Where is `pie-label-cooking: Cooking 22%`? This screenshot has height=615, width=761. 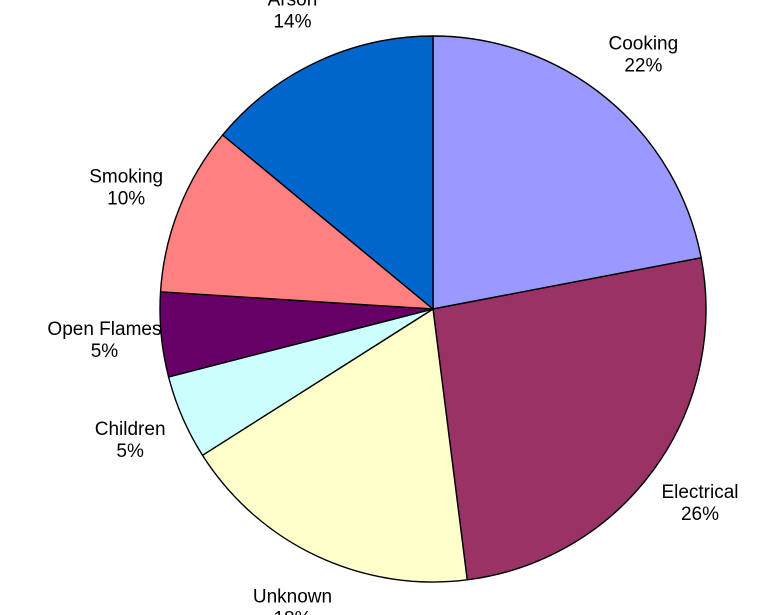 pie-label-cooking: Cooking 22% is located at coordinates (643, 55).